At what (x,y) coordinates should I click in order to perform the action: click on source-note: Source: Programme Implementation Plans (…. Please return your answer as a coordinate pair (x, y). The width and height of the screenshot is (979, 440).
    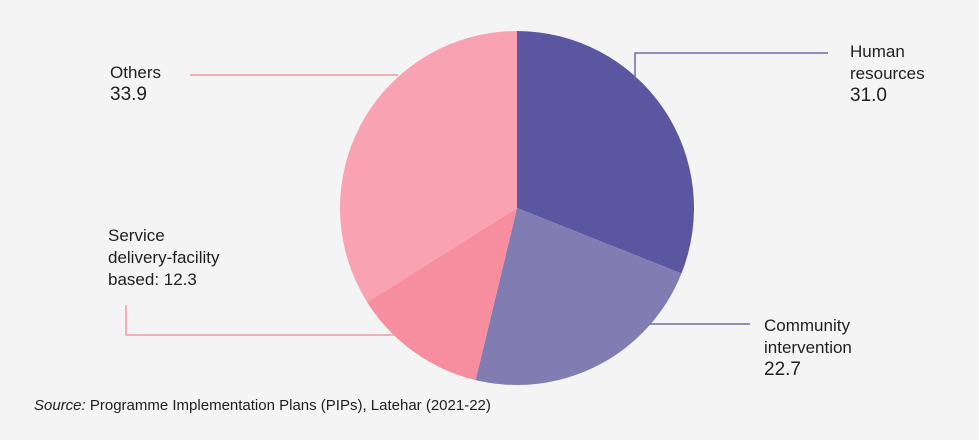
    Looking at the image, I should click on (262, 405).